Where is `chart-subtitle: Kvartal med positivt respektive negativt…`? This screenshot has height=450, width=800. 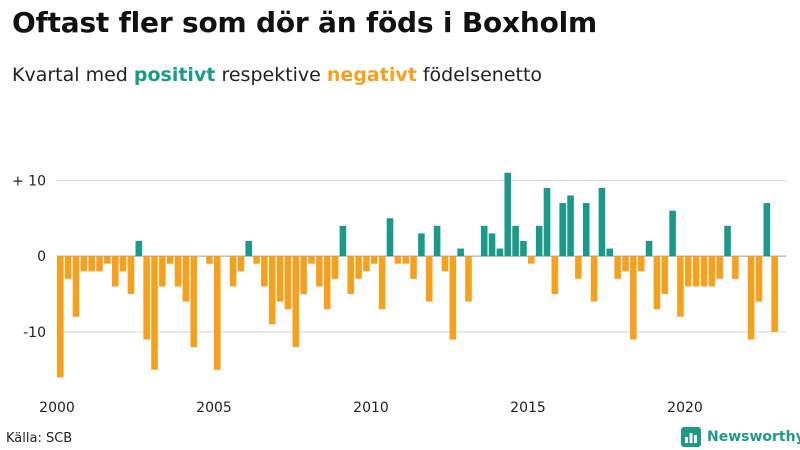
chart-subtitle: Kvartal med positivt respektive negativt… is located at coordinates (277, 75).